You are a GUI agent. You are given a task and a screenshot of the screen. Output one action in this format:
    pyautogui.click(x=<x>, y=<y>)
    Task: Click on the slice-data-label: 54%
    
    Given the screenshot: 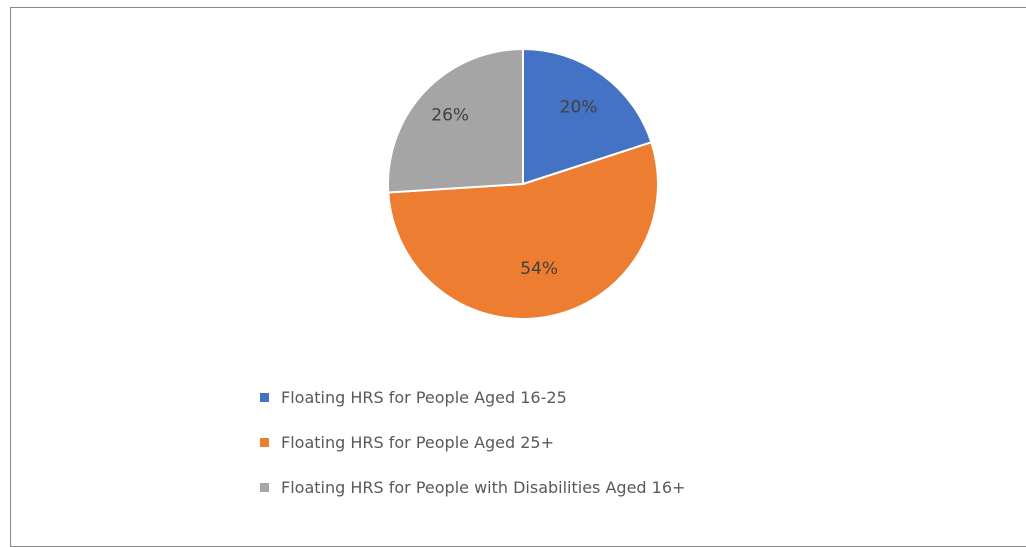 What is the action you would take?
    pyautogui.click(x=539, y=269)
    